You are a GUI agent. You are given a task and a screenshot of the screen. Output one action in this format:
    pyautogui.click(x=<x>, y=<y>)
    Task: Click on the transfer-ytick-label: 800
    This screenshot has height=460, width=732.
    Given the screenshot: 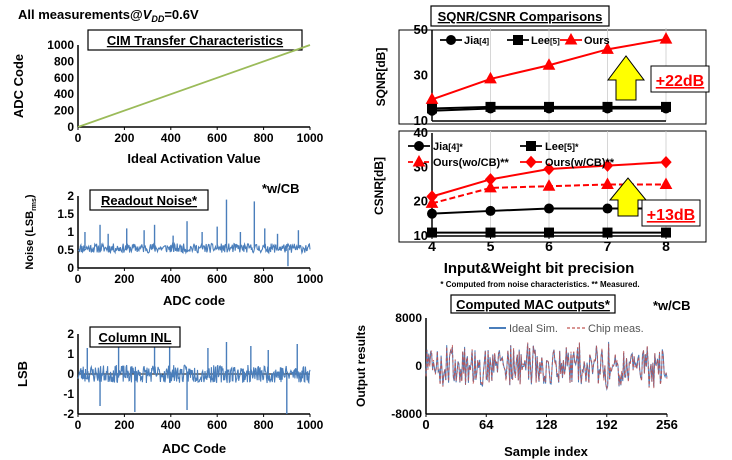 What is the action you would take?
    pyautogui.click(x=64, y=61)
    